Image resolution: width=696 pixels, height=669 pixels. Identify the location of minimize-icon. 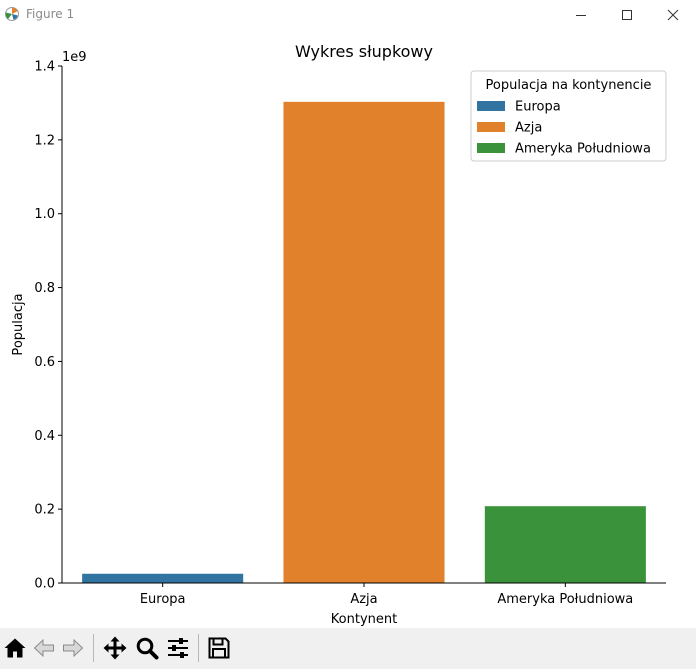
(581, 15).